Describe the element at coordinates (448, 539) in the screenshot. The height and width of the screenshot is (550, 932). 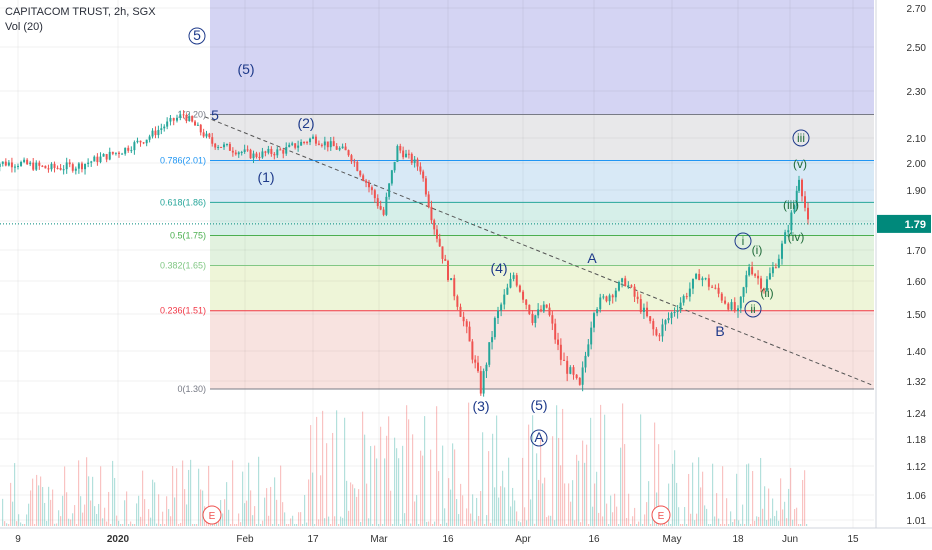
I see `time-tick-5: 16` at that location.